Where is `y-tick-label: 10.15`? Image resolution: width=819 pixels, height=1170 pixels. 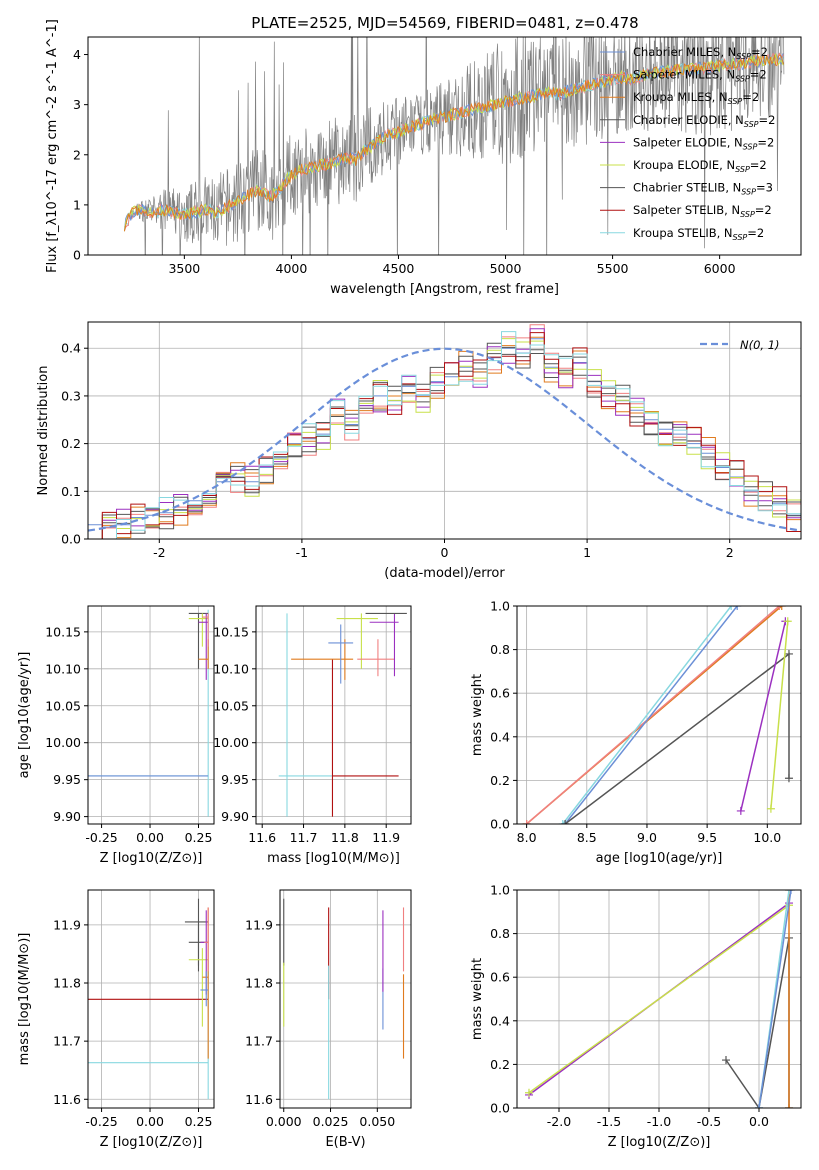 y-tick-label: 10.15 is located at coordinates (63, 631).